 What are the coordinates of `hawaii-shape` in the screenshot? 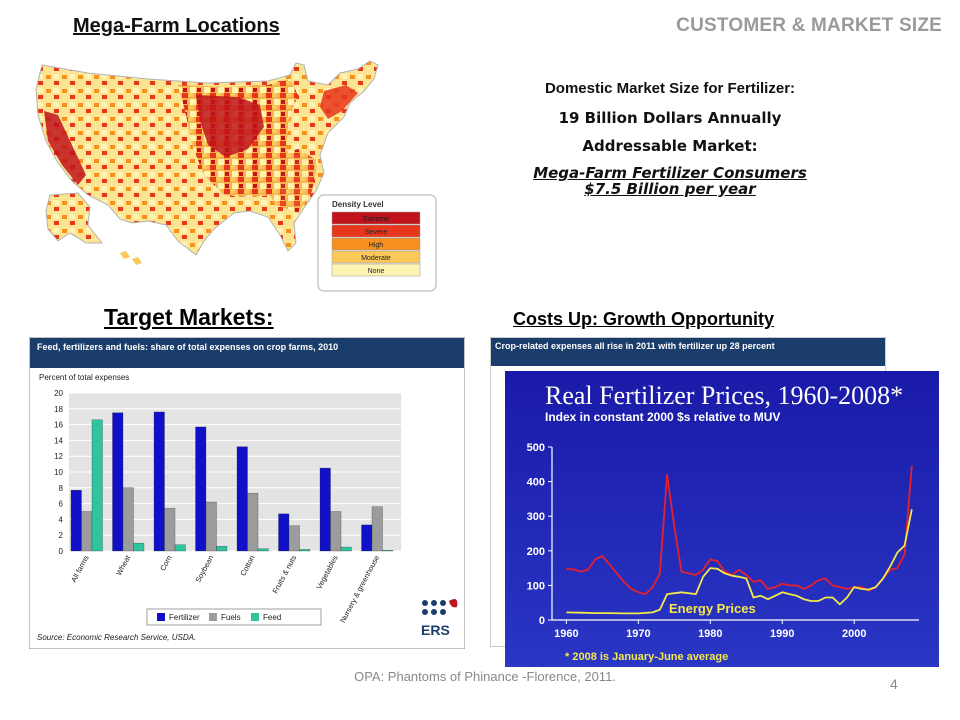 It's located at (131, 258).